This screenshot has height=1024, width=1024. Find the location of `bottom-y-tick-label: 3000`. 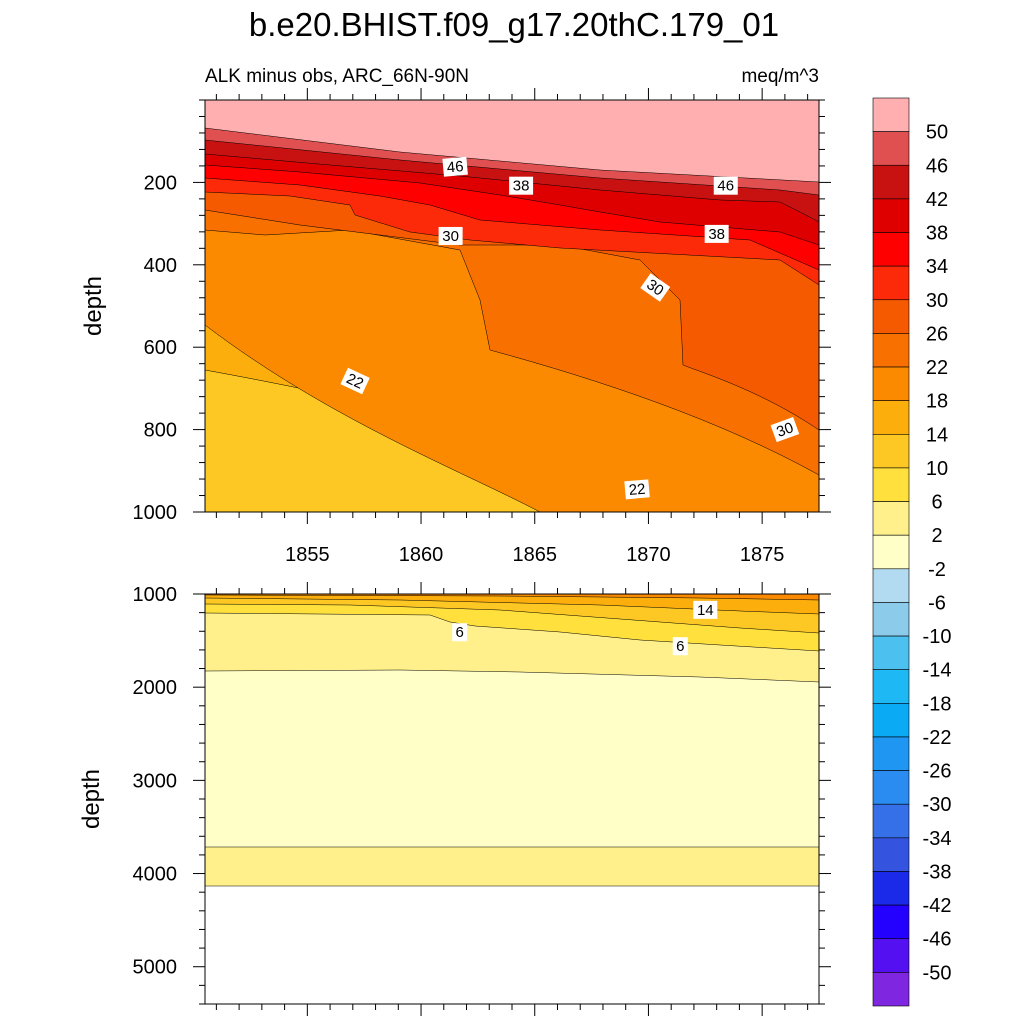

bottom-y-tick-label: 3000 is located at coordinates (155, 781).